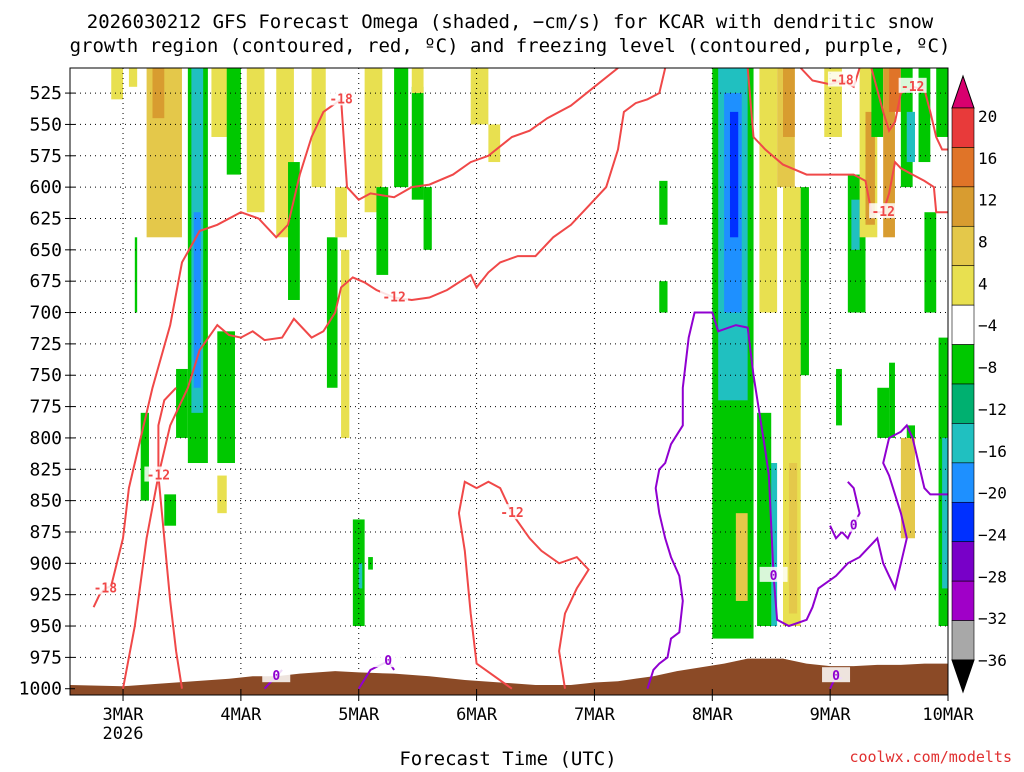  What do you see at coordinates (477, 715) in the screenshot?
I see `x-tick-label: 6MAR` at bounding box center [477, 715].